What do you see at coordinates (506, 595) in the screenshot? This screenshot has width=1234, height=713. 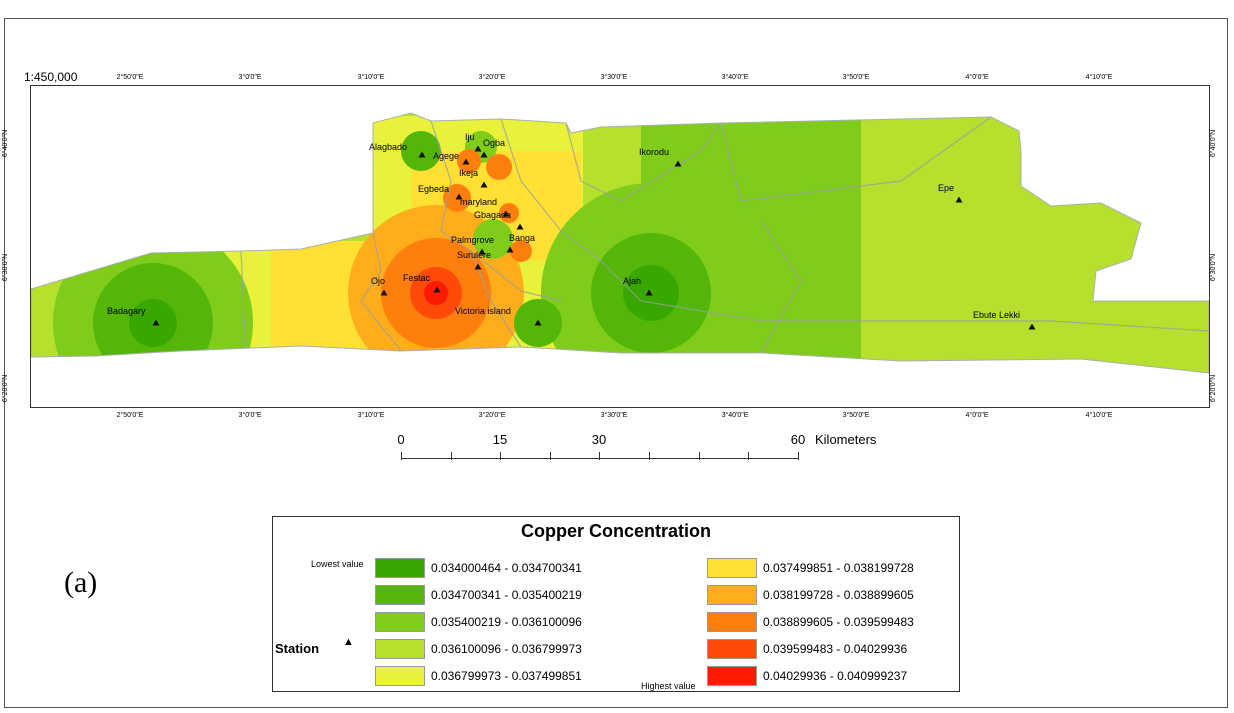 I see `legend-range: 0.034700341 - 0.035400219` at bounding box center [506, 595].